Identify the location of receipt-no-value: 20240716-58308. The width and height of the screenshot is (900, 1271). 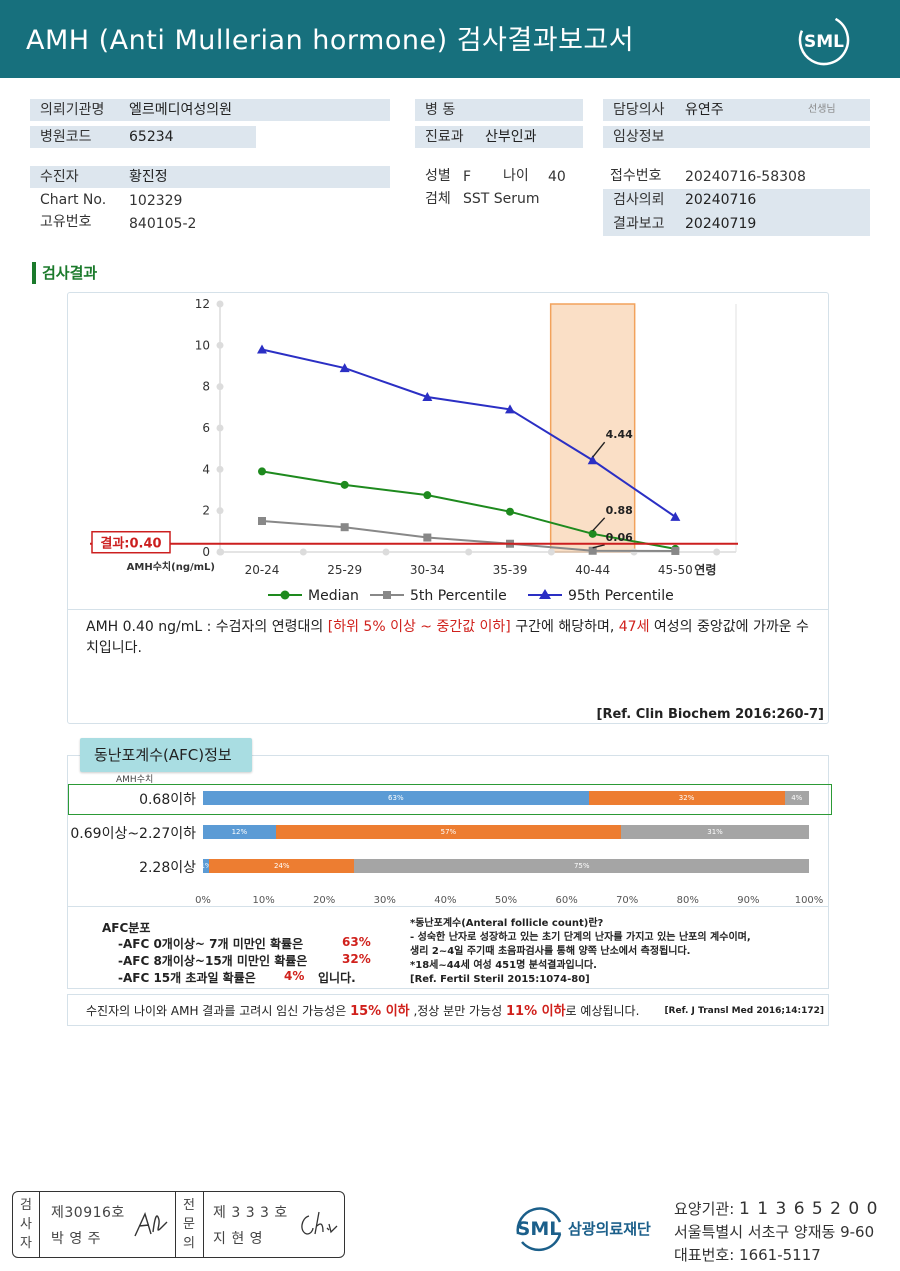
(745, 177).